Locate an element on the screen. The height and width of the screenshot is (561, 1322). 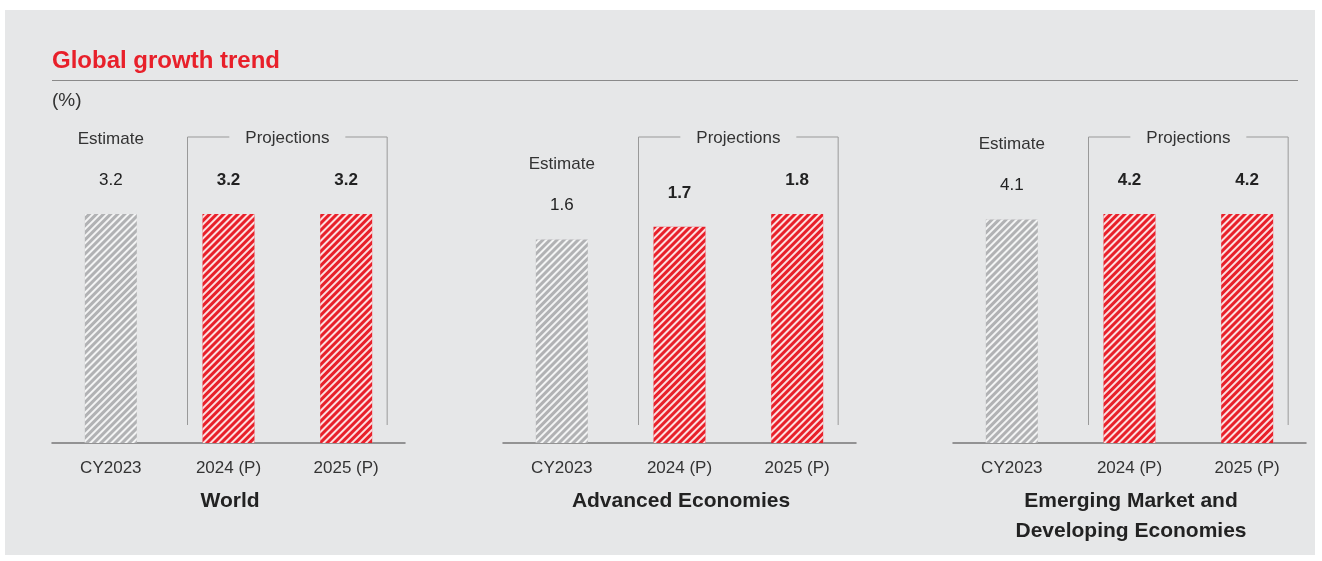
x-axis-title: World is located at coordinates (230, 500).